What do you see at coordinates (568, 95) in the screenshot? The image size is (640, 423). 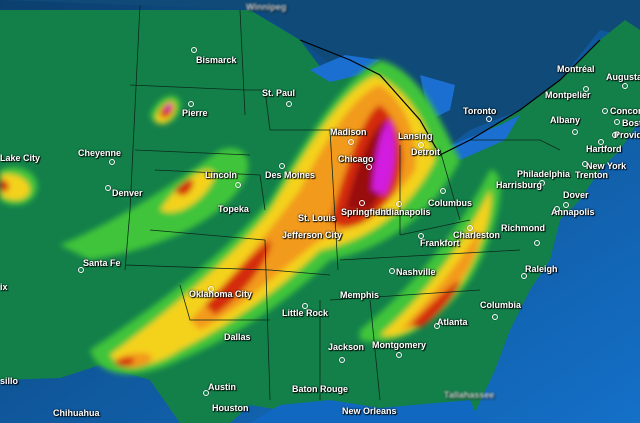 I see `city-label: Montpelier` at bounding box center [568, 95].